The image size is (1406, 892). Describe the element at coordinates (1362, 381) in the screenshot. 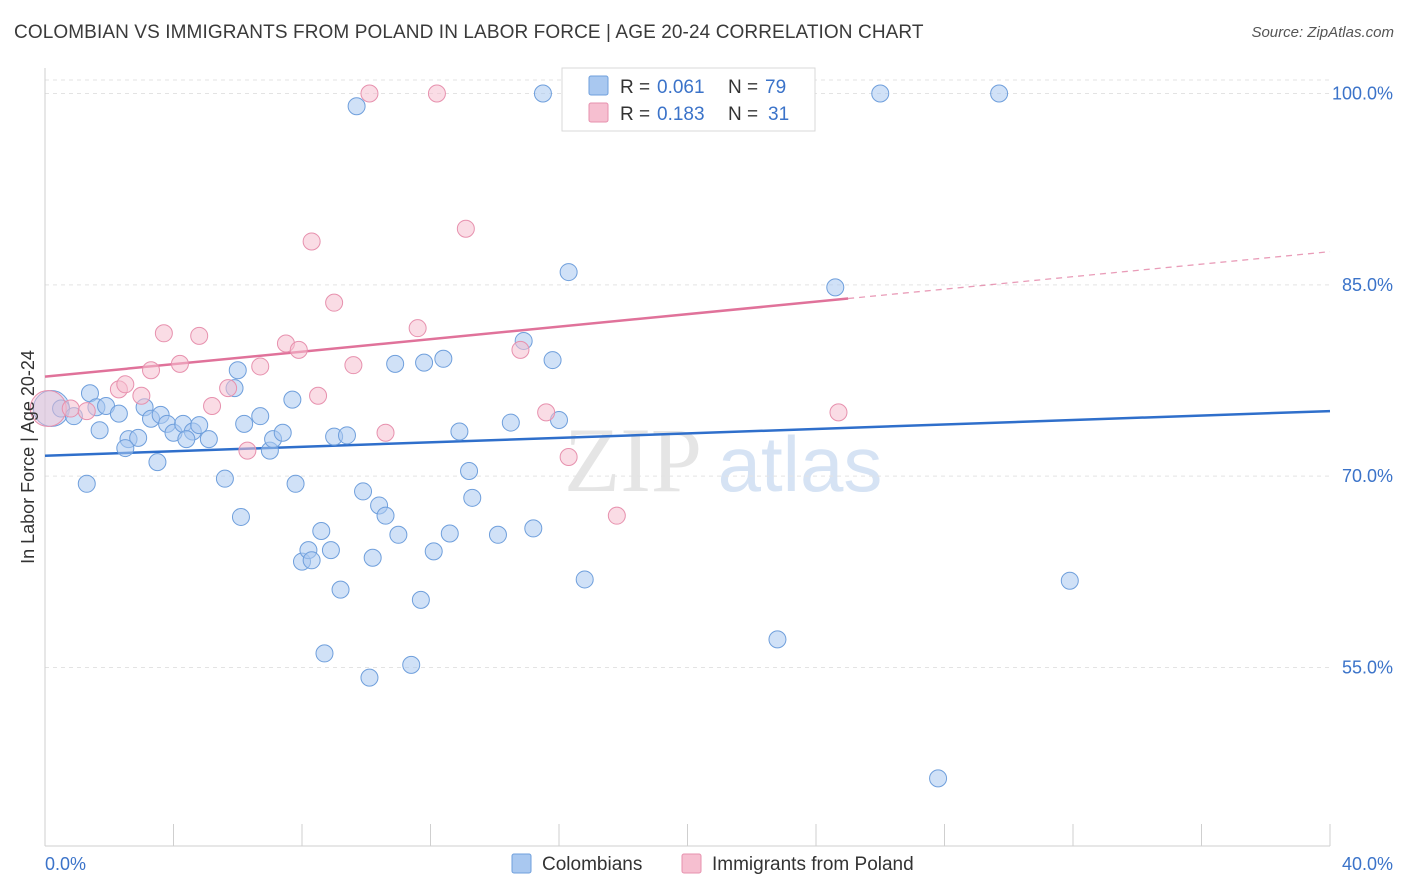

I see `y-tick-labels: 100.0% 85.0% 70.0% 55.0%` at that location.